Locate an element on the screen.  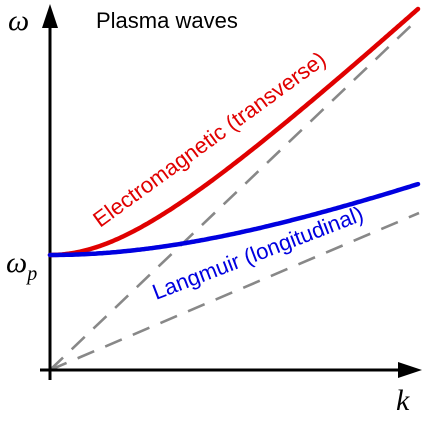
omega-p-label: ωp is located at coordinates (21, 265).